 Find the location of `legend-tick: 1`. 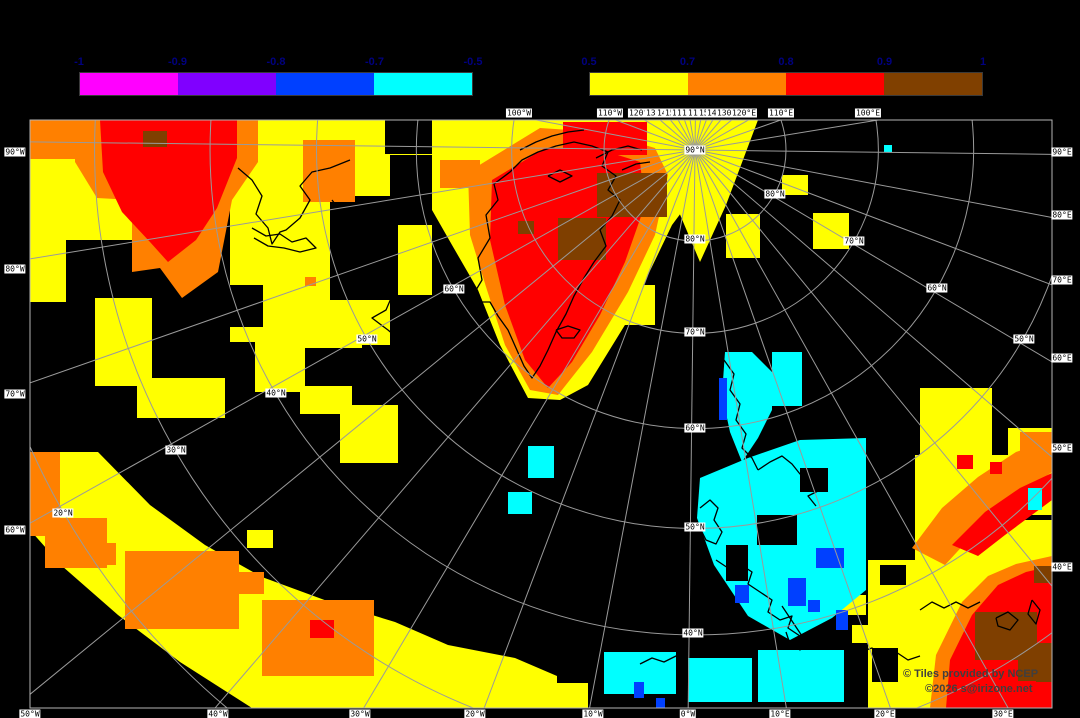

legend-tick: 1 is located at coordinates (983, 62).